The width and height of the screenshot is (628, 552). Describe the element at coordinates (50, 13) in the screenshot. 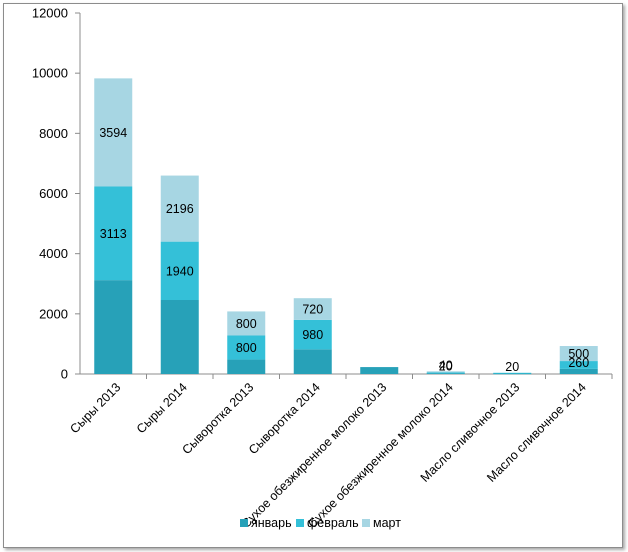

I see `y-tick-label: 12000` at that location.